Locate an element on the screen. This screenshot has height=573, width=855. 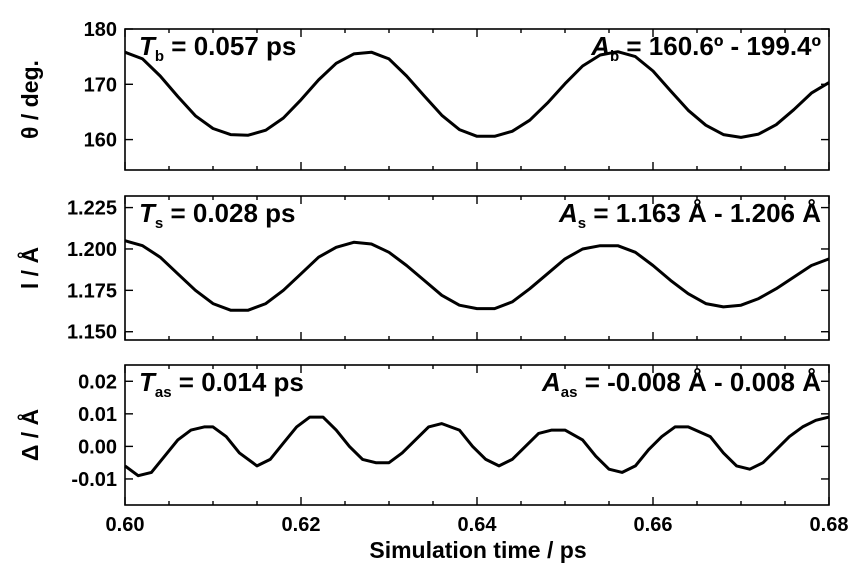
x-tick-label: 0.66 is located at coordinates (653, 525).